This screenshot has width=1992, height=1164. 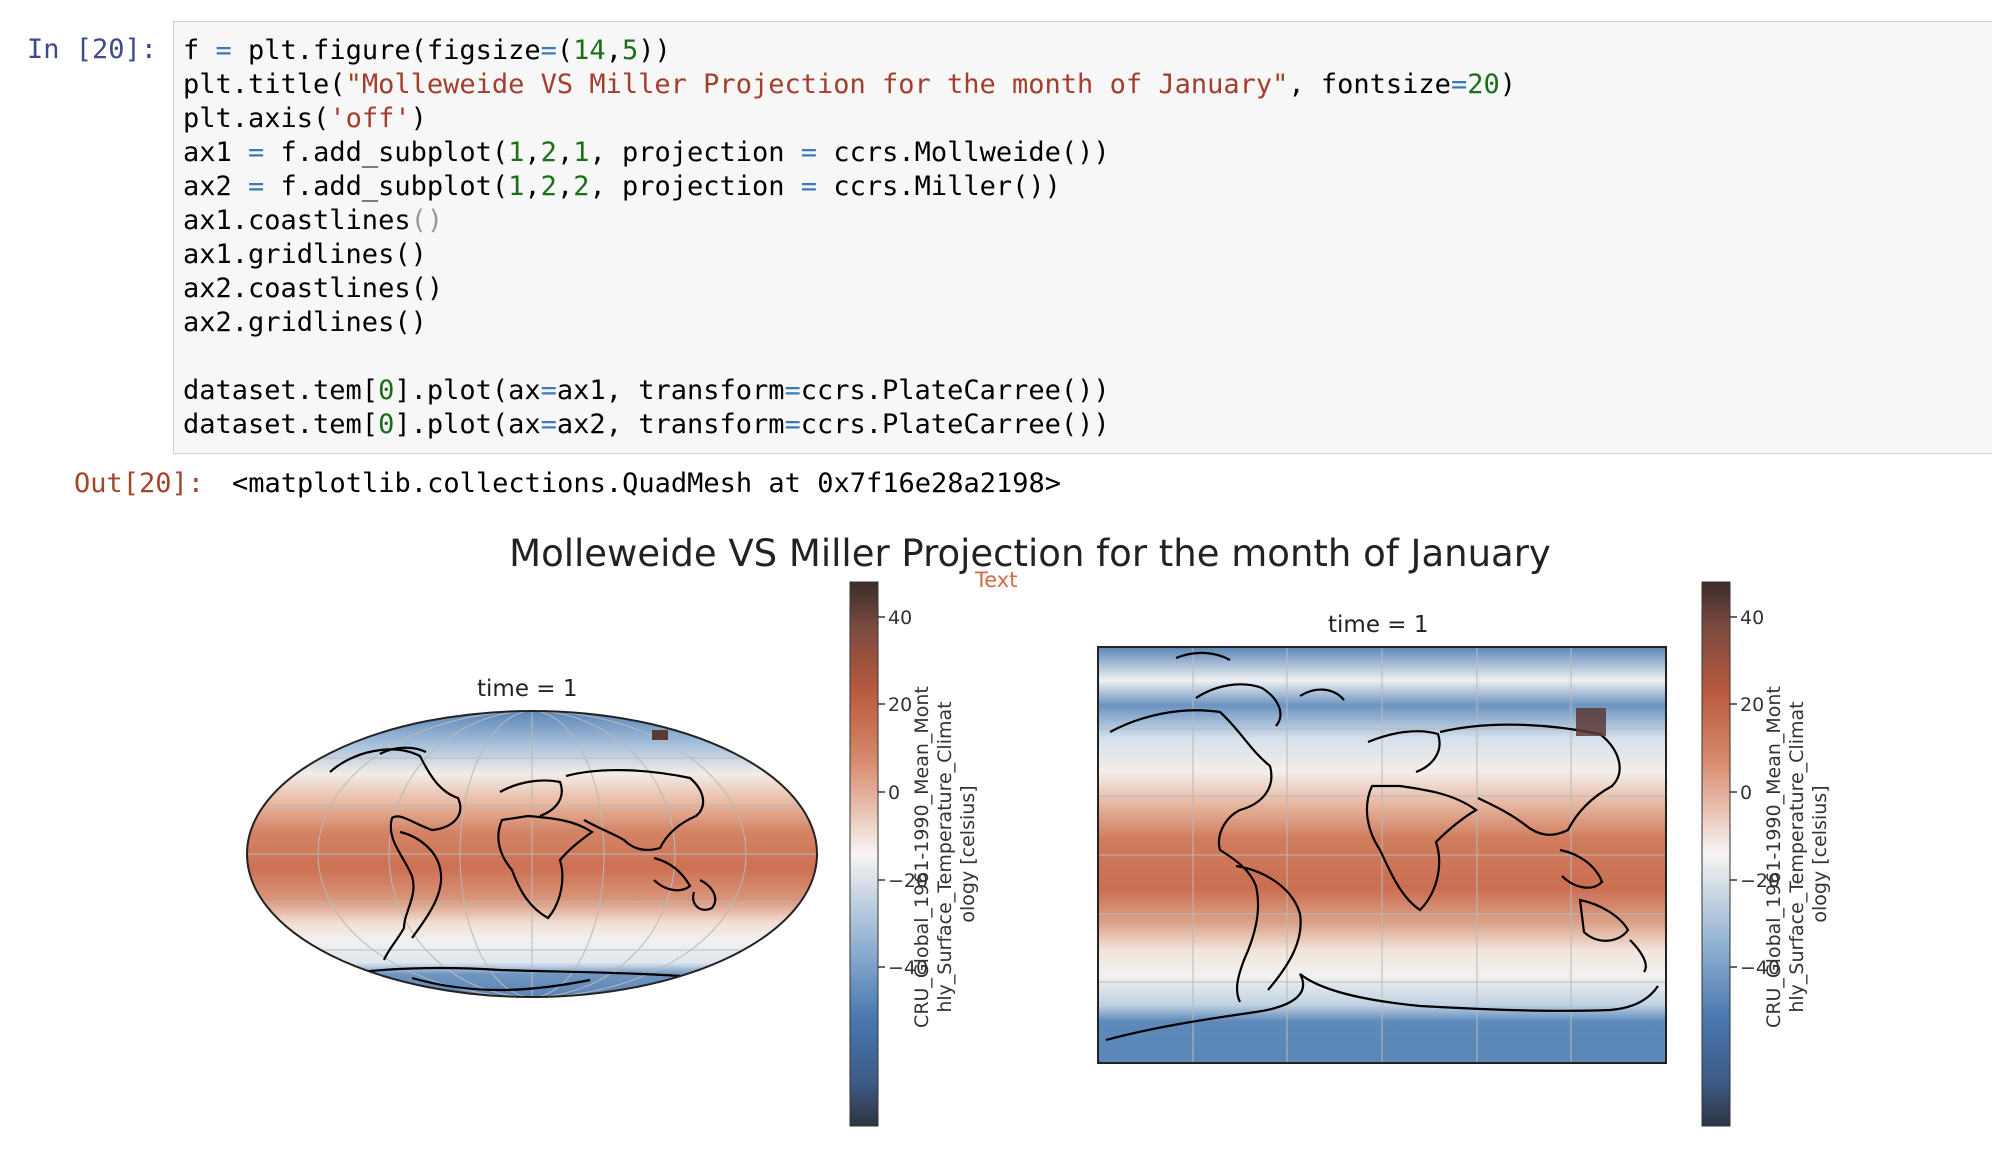 I want to click on code-line: ax2.gridlines(), so click(x=305, y=322).